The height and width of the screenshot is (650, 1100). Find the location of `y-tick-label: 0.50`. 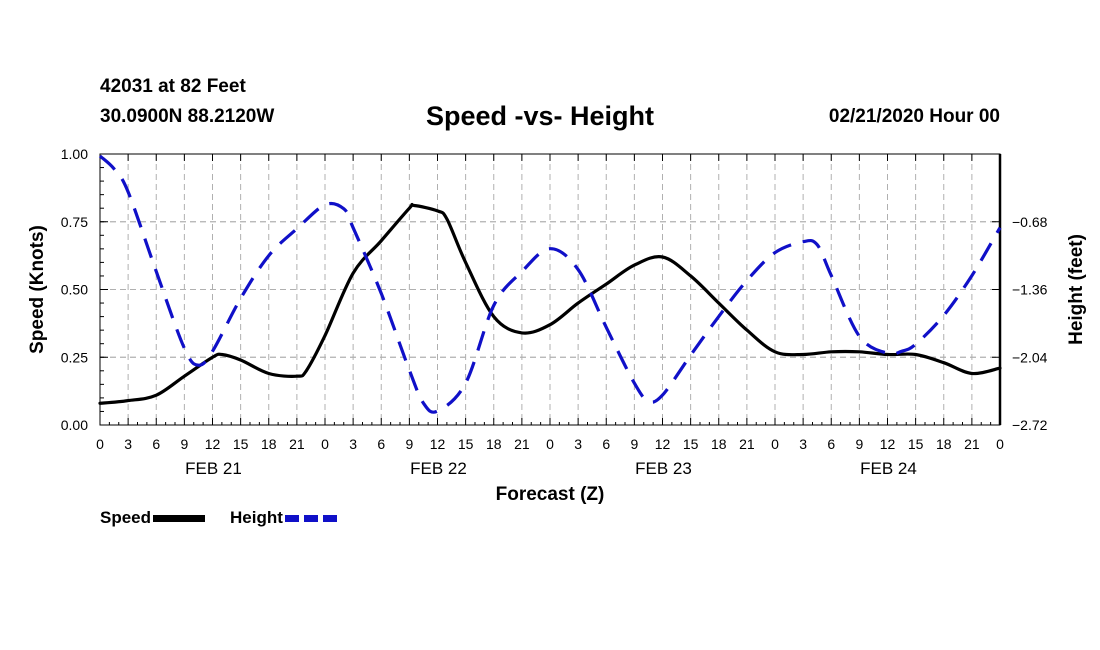

y-tick-label: 0.50 is located at coordinates (74, 290).